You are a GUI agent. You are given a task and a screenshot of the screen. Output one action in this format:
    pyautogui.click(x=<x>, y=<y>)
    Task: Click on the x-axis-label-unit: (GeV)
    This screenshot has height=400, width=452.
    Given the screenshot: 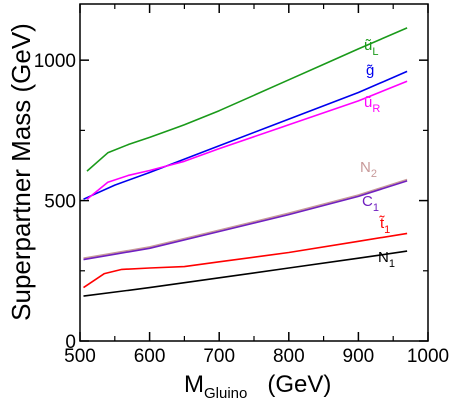 What is the action you would take?
    pyautogui.click(x=299, y=384)
    